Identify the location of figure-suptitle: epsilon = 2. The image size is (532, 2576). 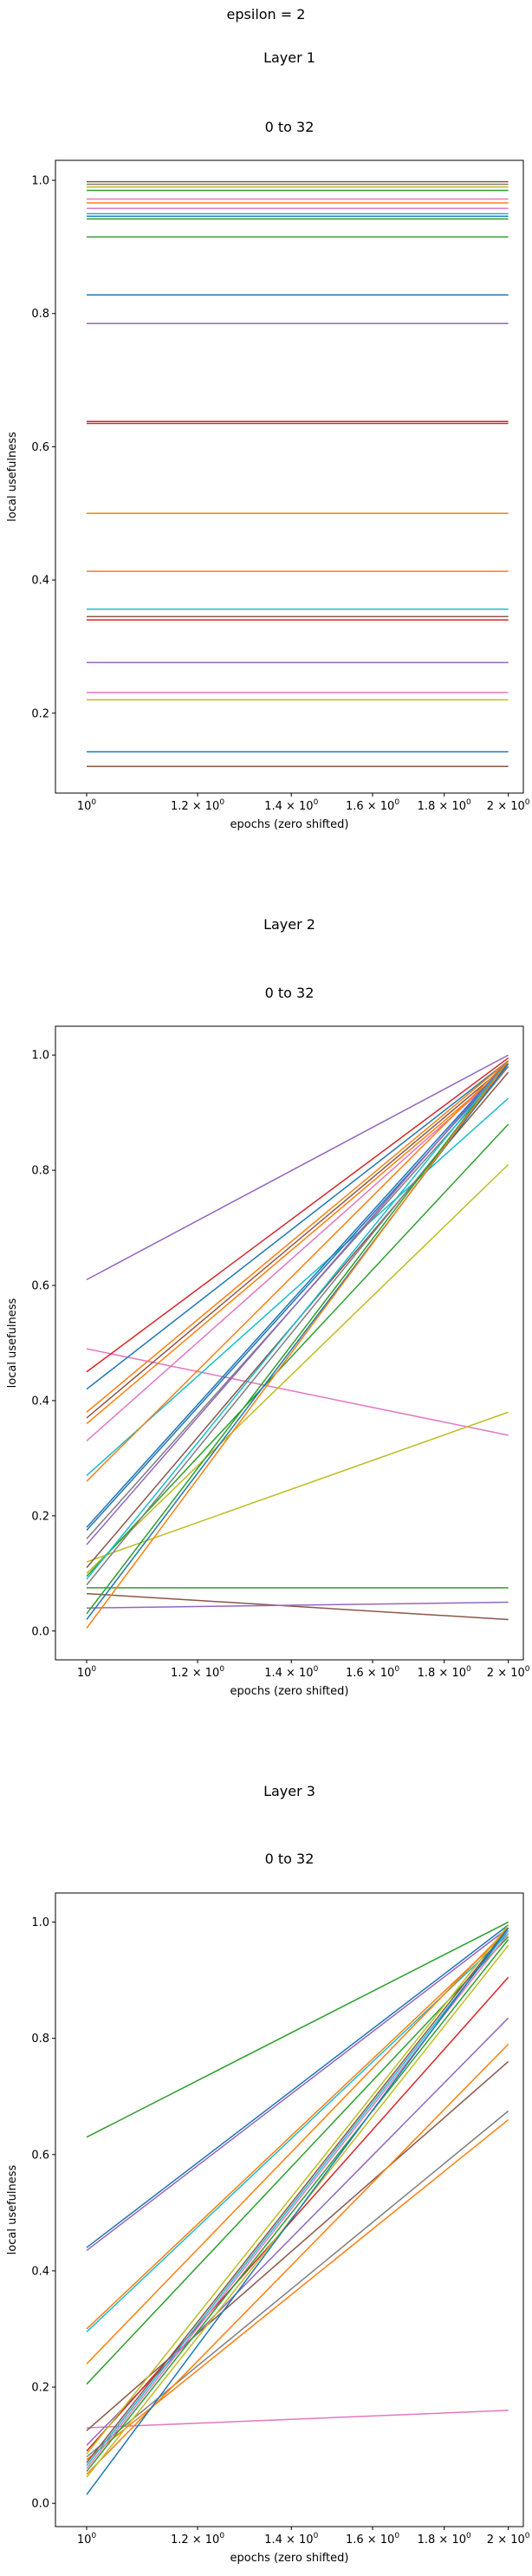
(266, 14).